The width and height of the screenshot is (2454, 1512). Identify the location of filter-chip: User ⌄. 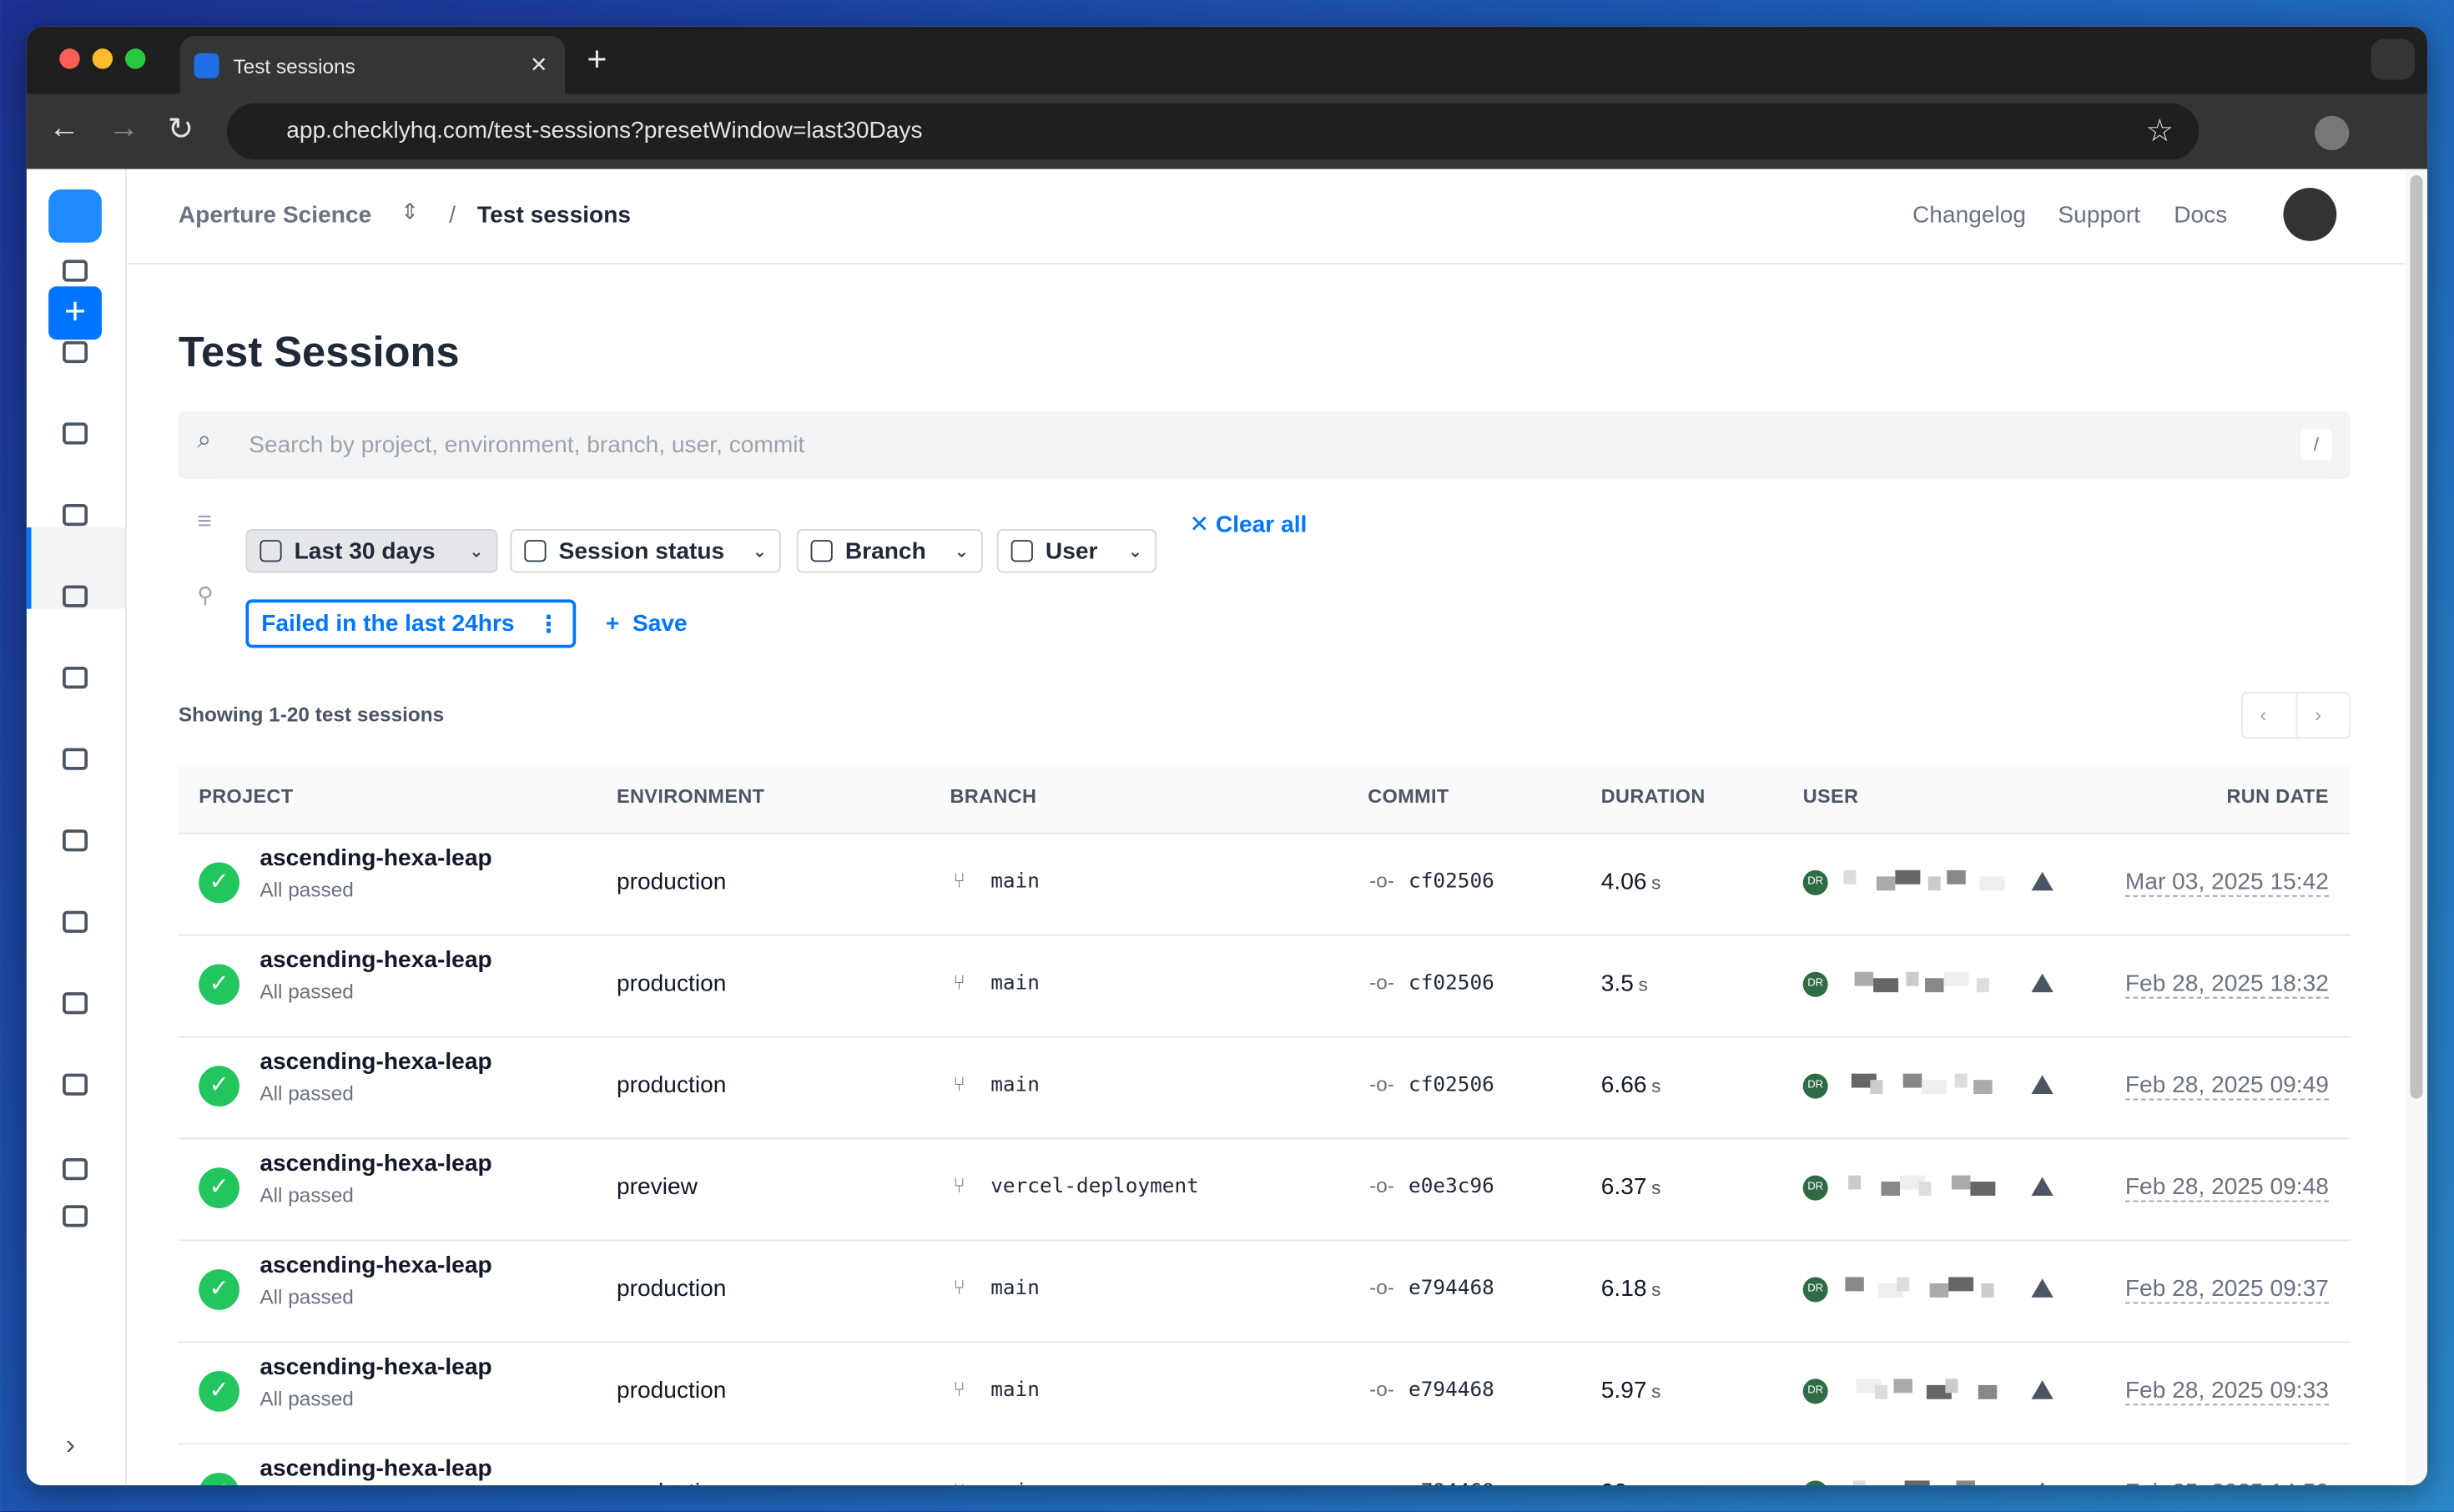
(1076, 550).